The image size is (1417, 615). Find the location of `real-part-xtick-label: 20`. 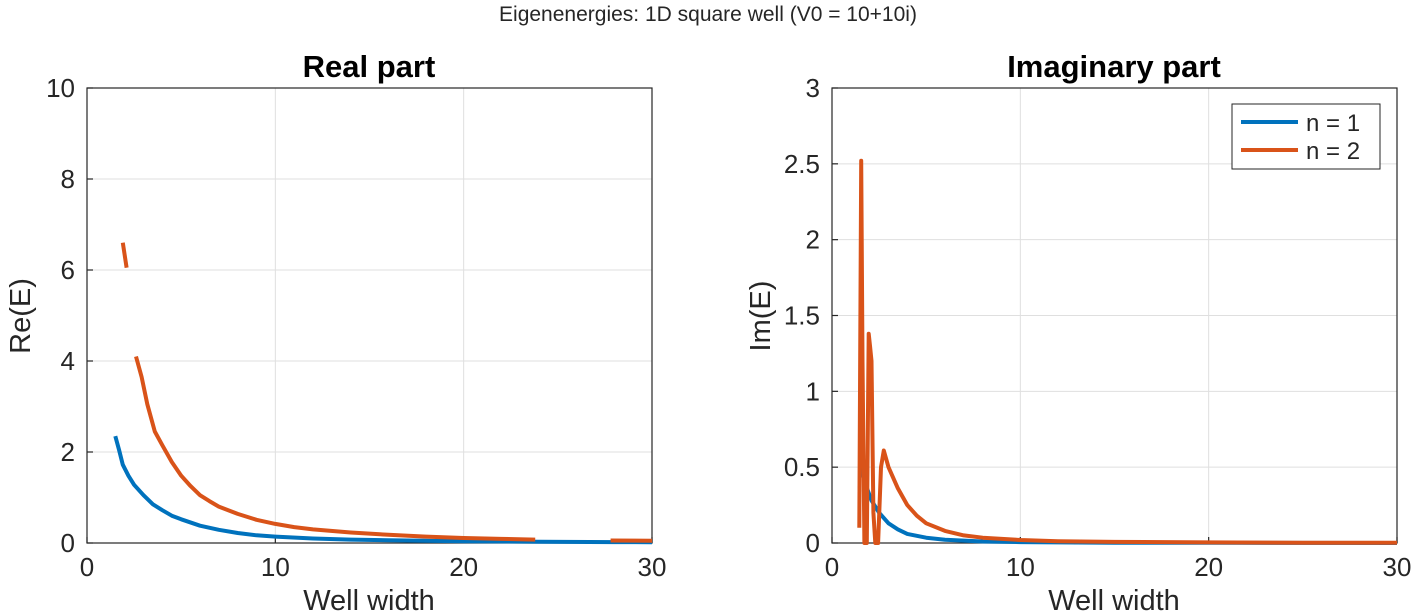

real-part-xtick-label: 20 is located at coordinates (463, 567).